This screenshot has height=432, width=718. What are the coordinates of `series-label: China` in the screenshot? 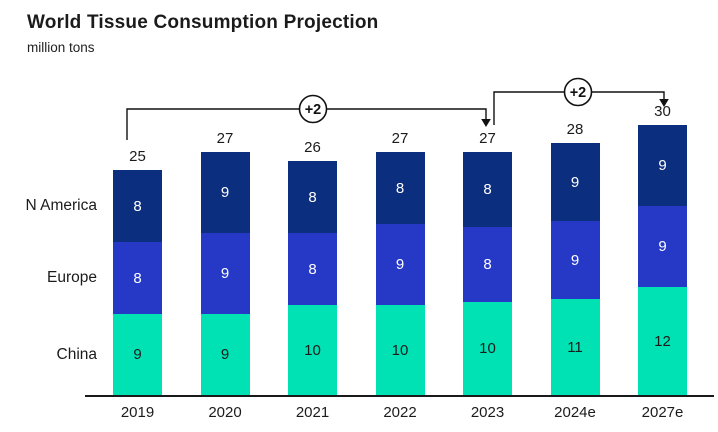 It's located at (77, 354).